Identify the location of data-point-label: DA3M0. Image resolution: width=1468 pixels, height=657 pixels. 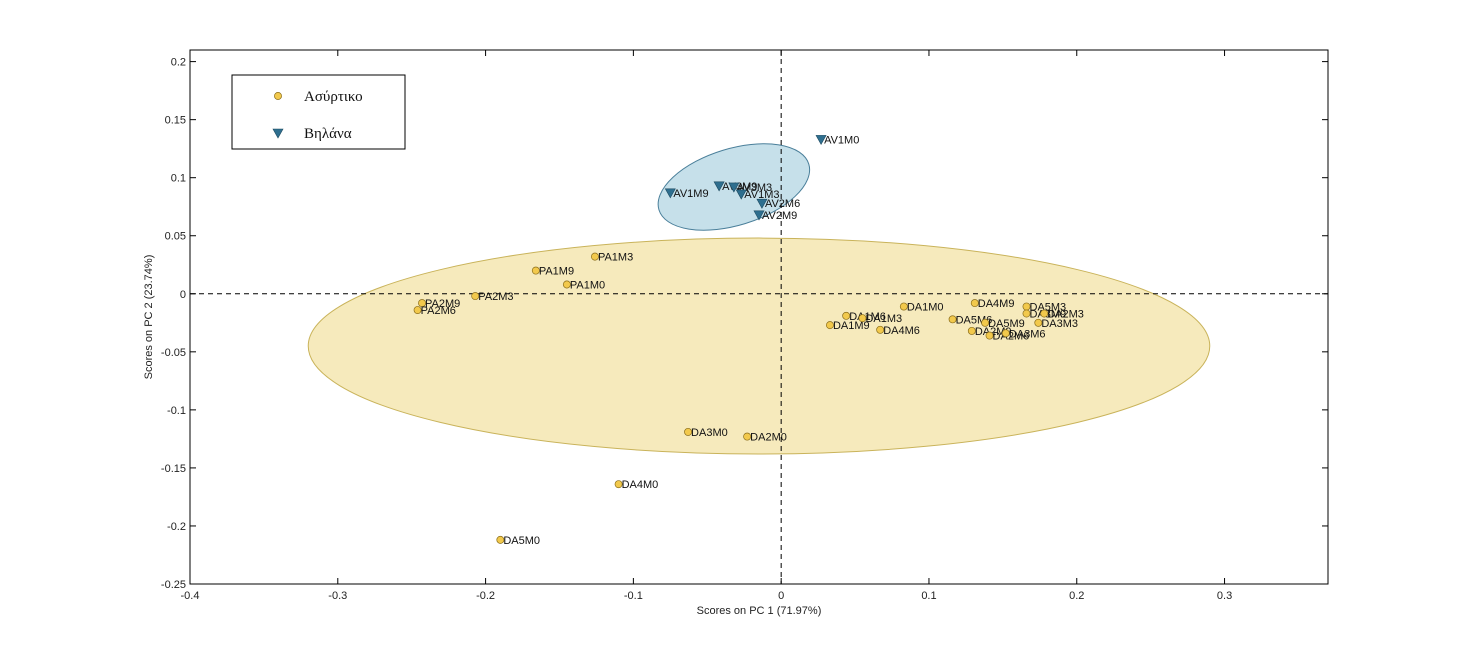
(709, 433).